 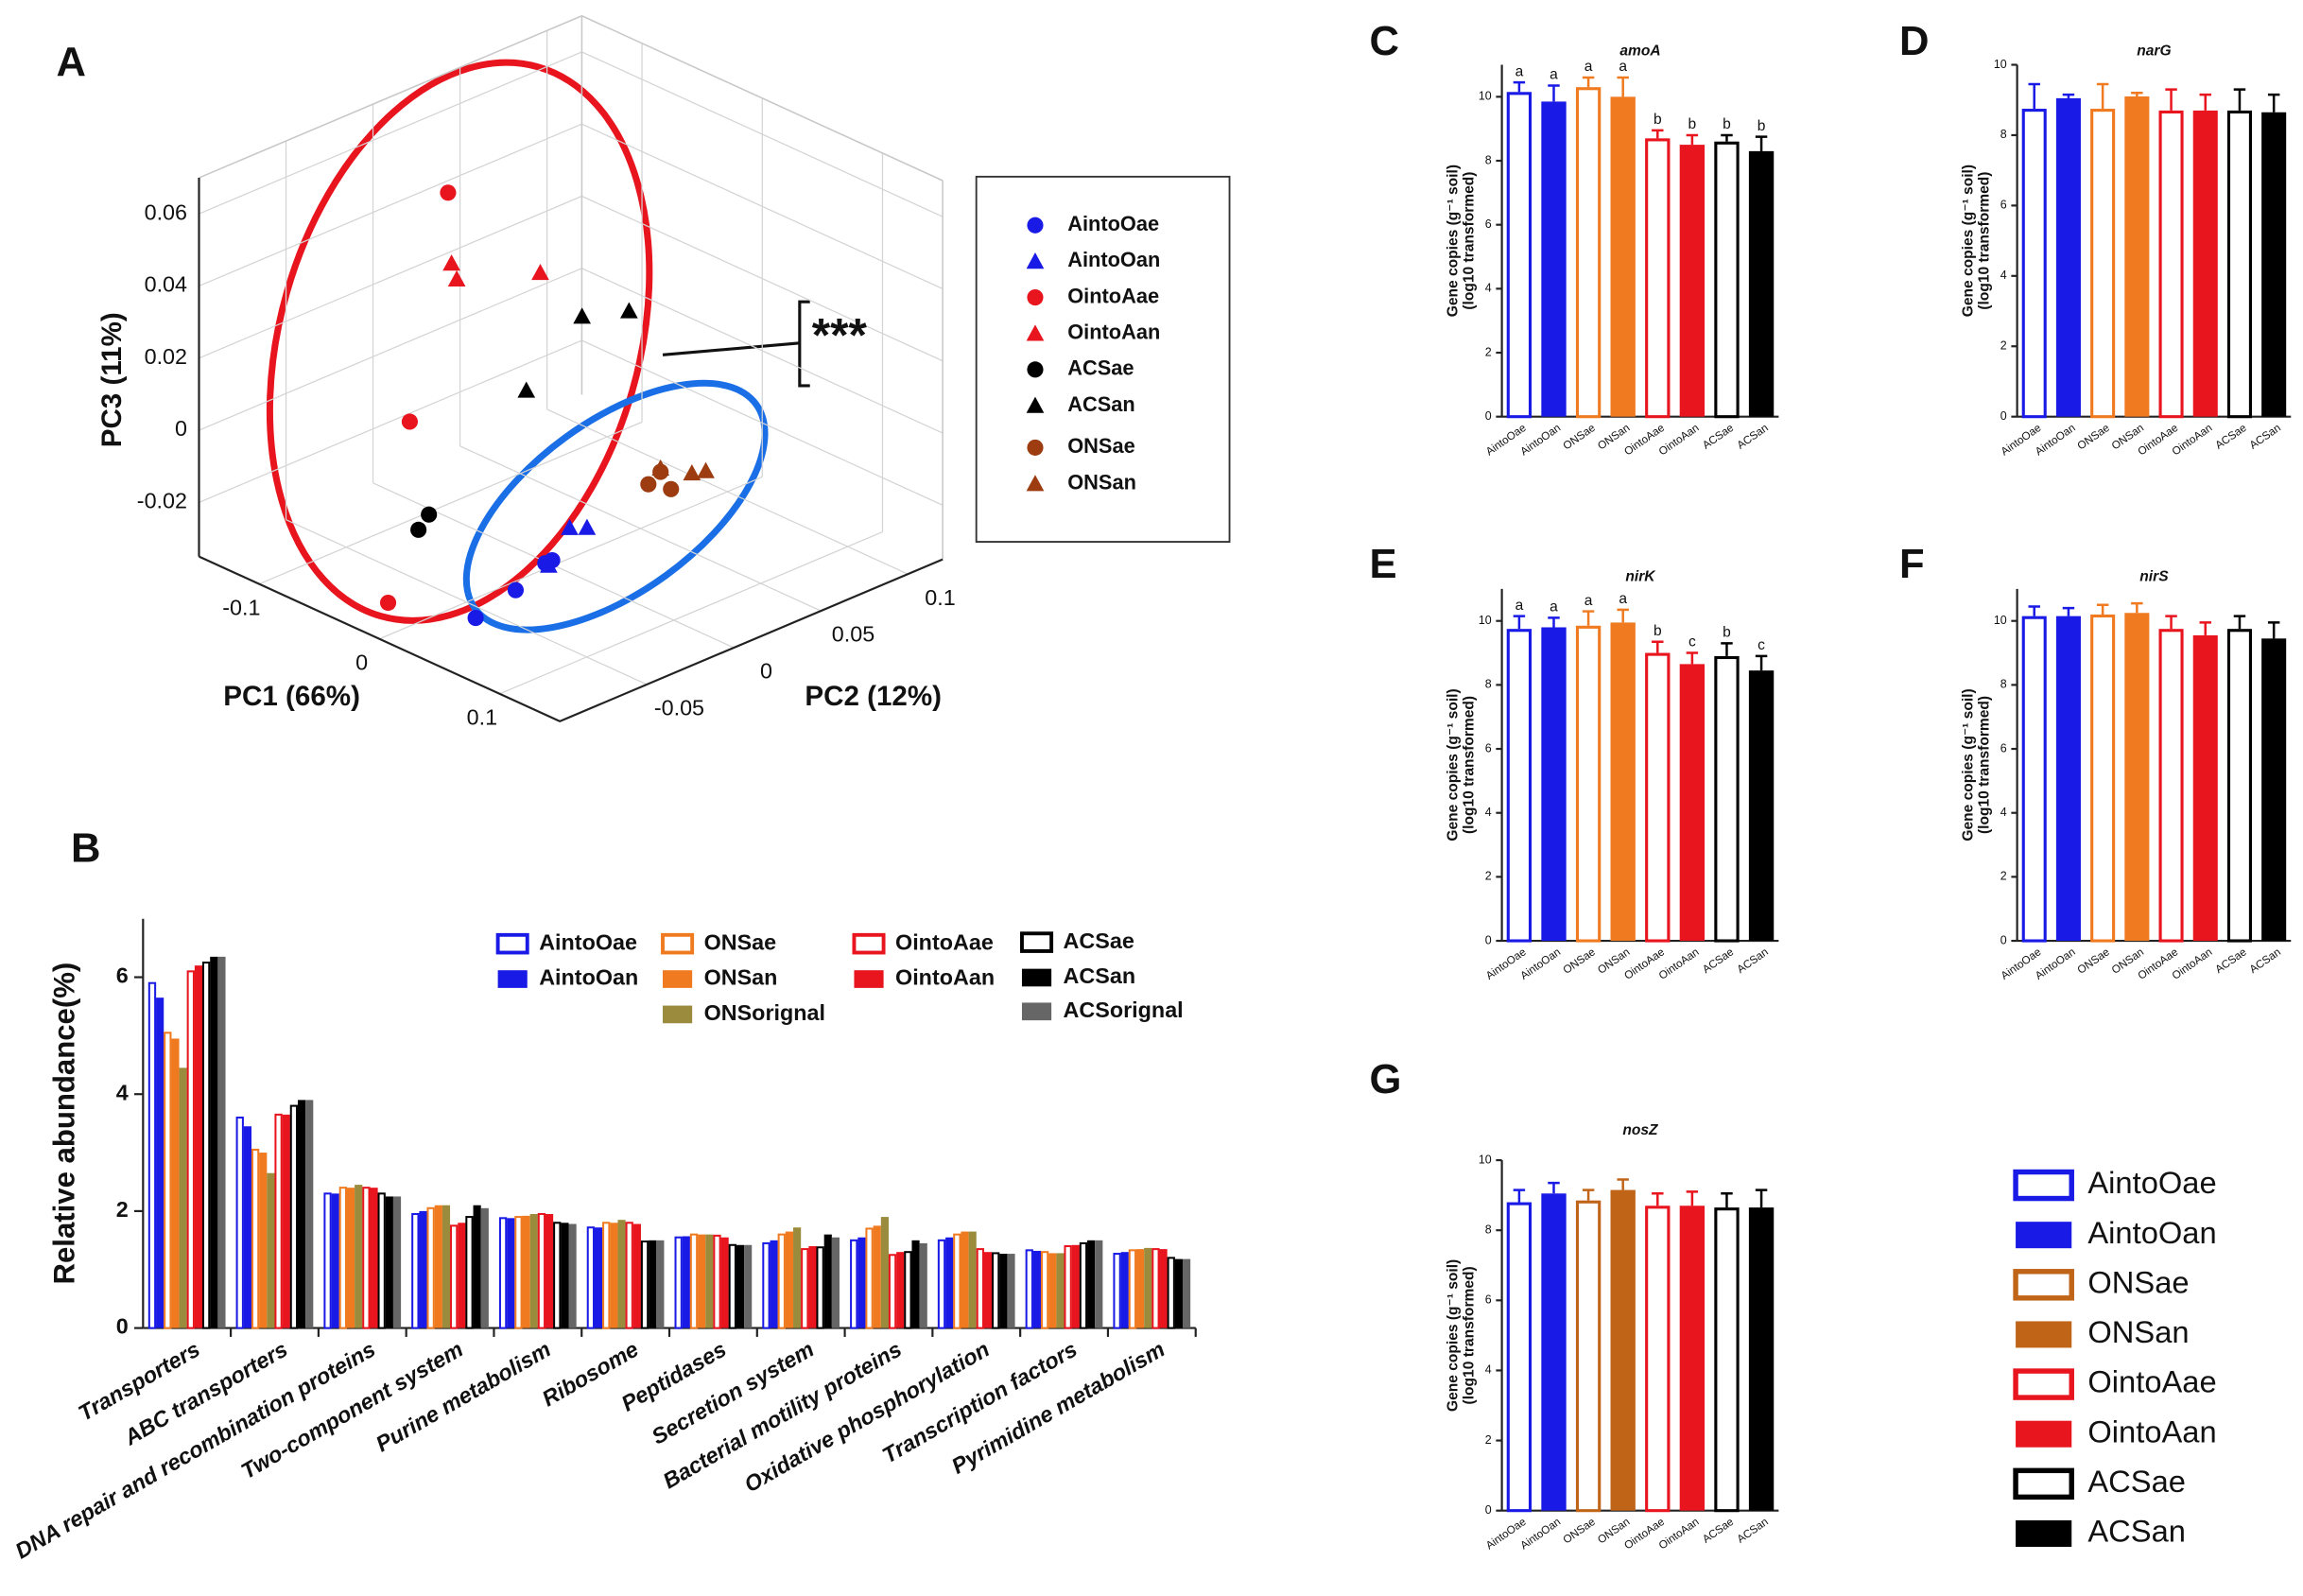 I want to click on z-tick-label: 0.02, so click(x=166, y=356).